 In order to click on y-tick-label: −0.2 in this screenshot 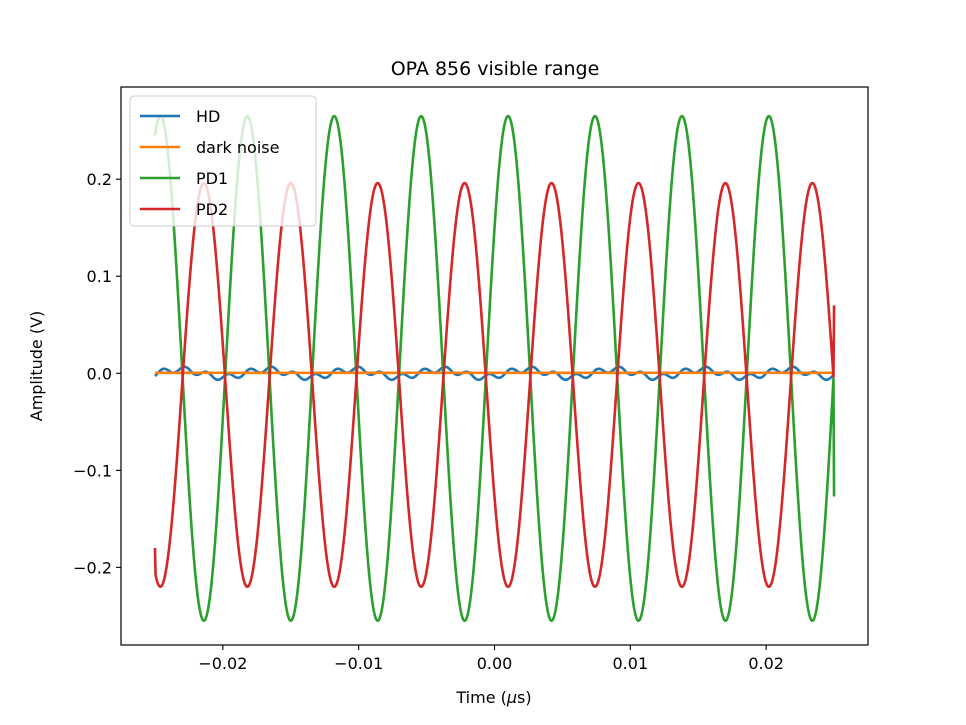, I will do `click(92, 567)`.